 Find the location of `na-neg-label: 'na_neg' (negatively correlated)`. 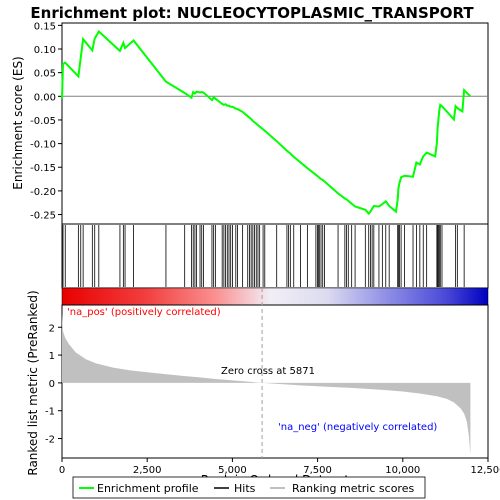

na-neg-label: 'na_neg' (negatively correlated) is located at coordinates (357, 427).